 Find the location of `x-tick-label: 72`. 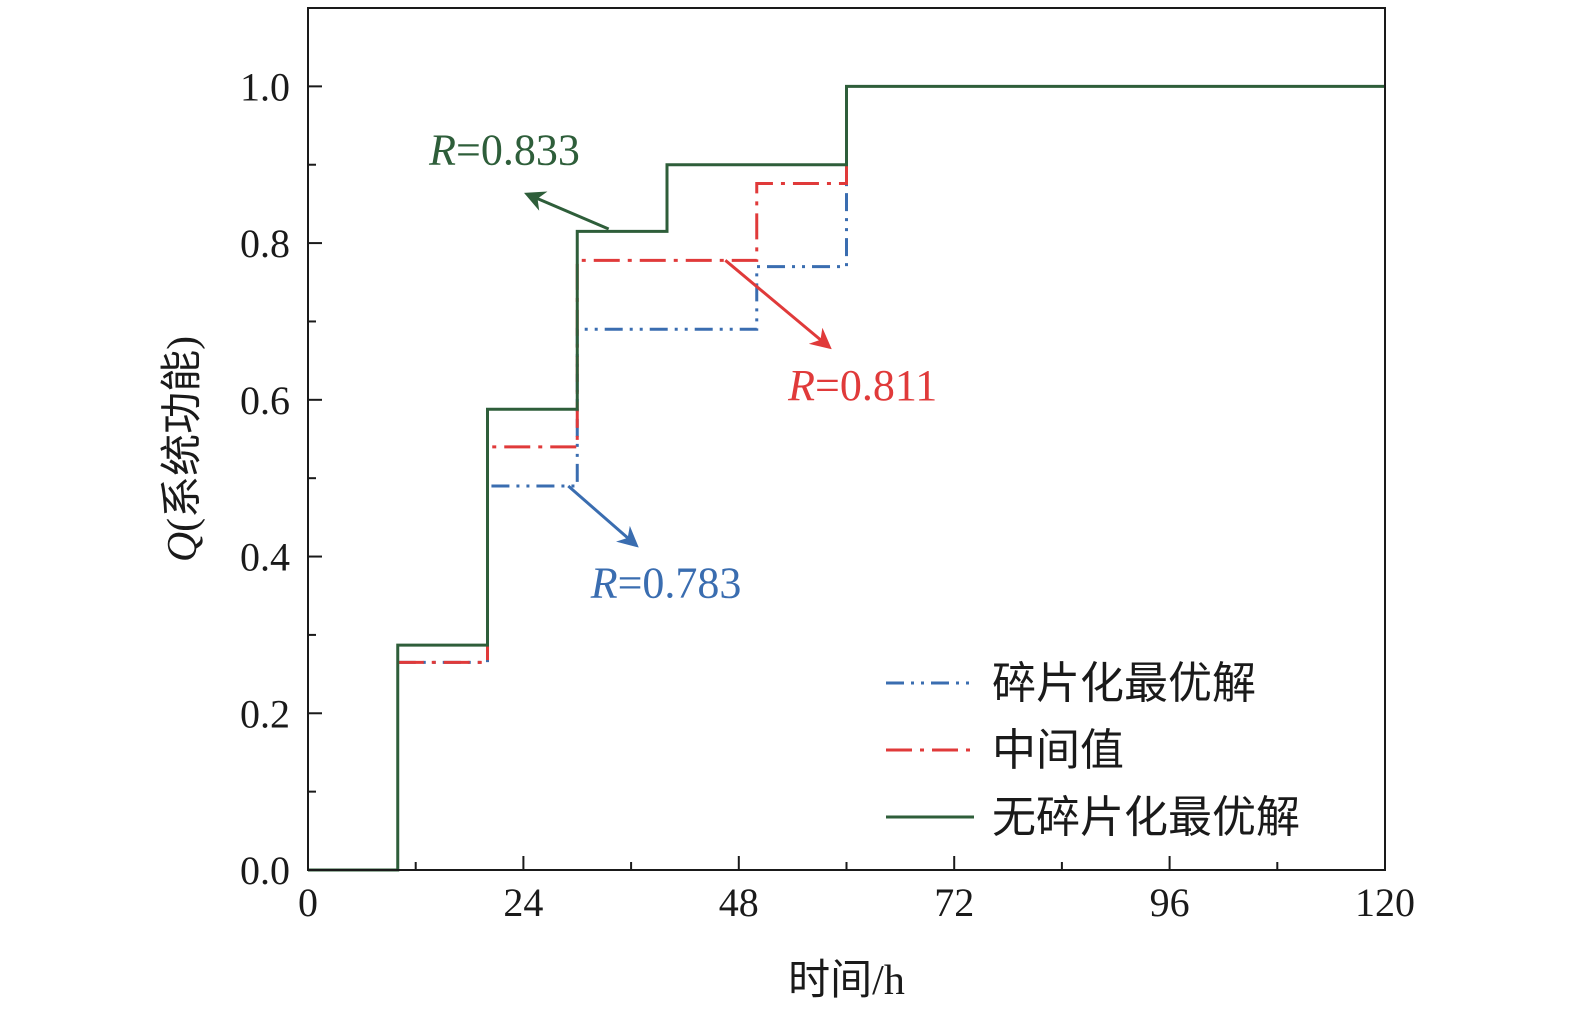

x-tick-label: 72 is located at coordinates (954, 902).